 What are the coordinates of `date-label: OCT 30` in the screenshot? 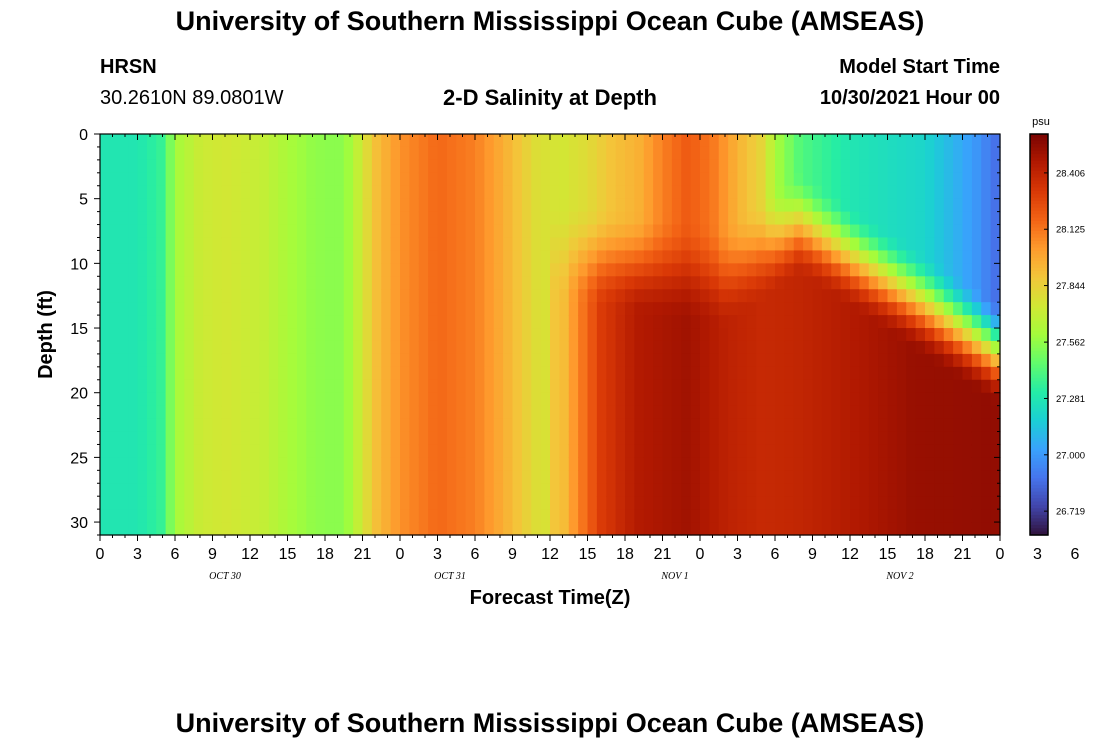 It's located at (225, 576).